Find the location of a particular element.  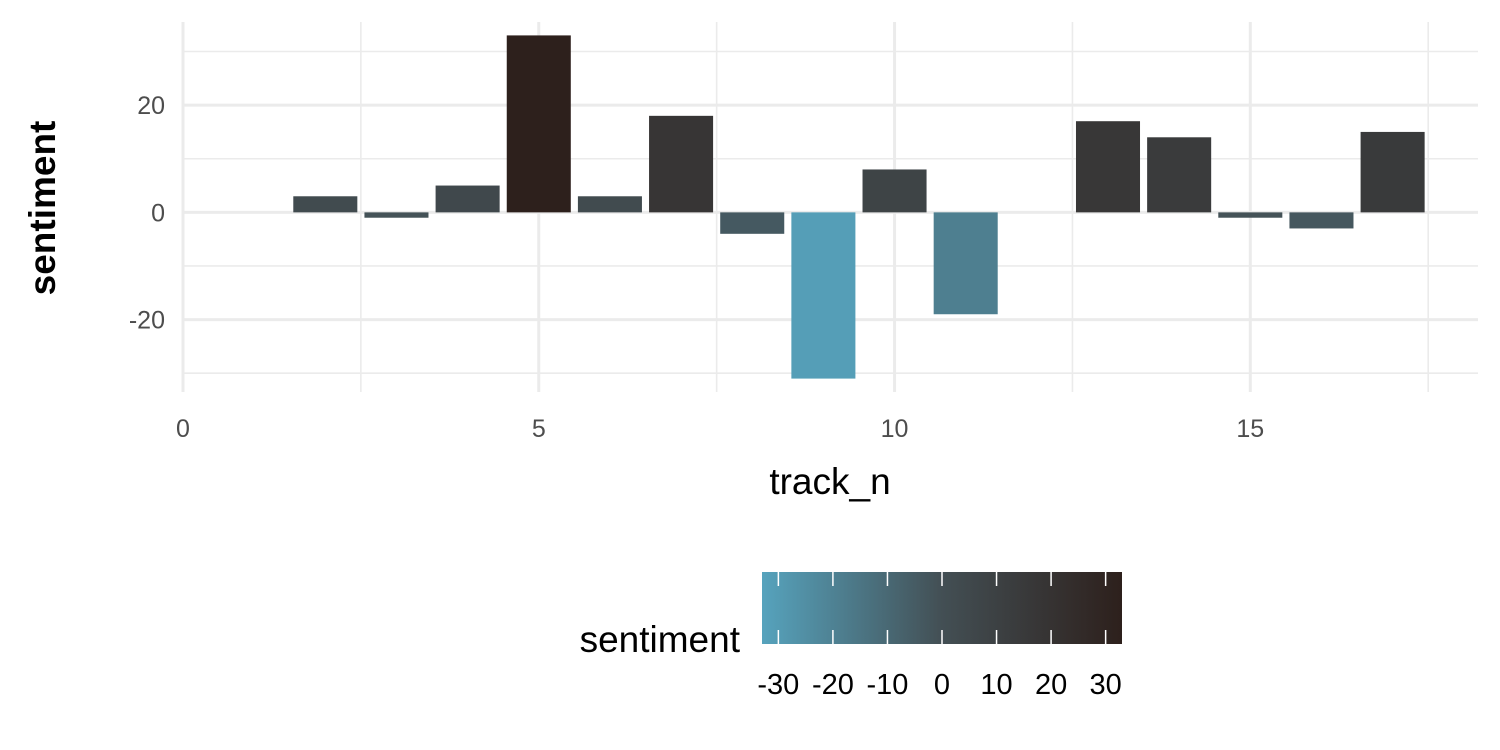

y-tick-label: -20 is located at coordinates (147, 321).